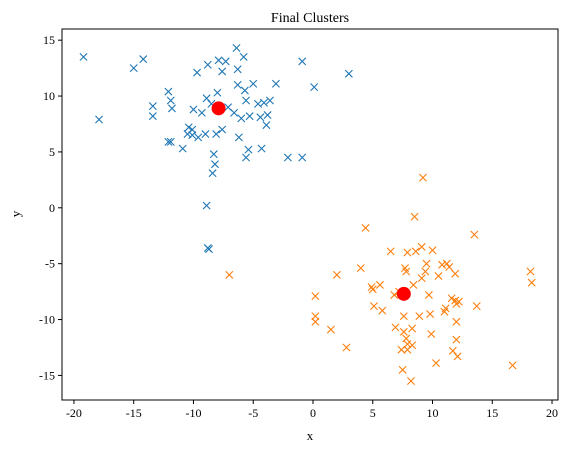 This screenshot has height=453, width=572. Describe the element at coordinates (218, 108) in the screenshot. I see `centroid-marker` at that location.